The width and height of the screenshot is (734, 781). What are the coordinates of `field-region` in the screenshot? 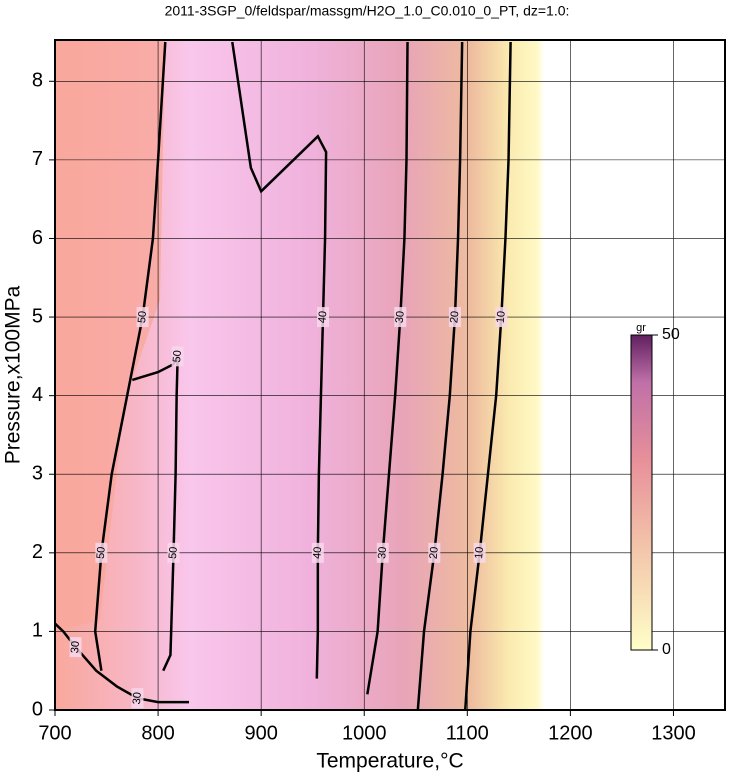 It's located at (110, 335).